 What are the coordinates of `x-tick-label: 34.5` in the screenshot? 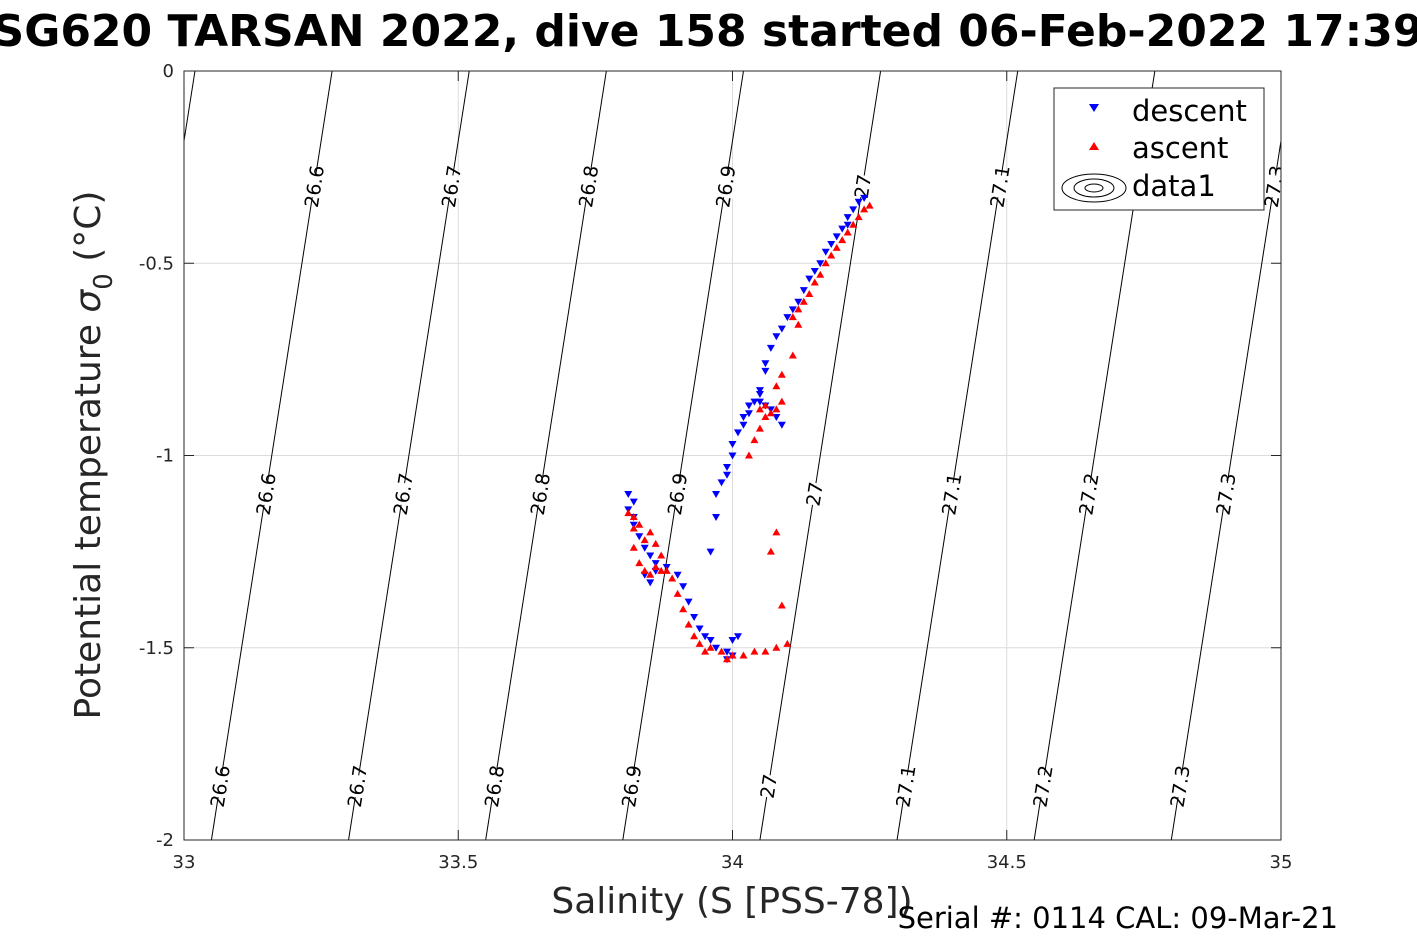 It's located at (1007, 862).